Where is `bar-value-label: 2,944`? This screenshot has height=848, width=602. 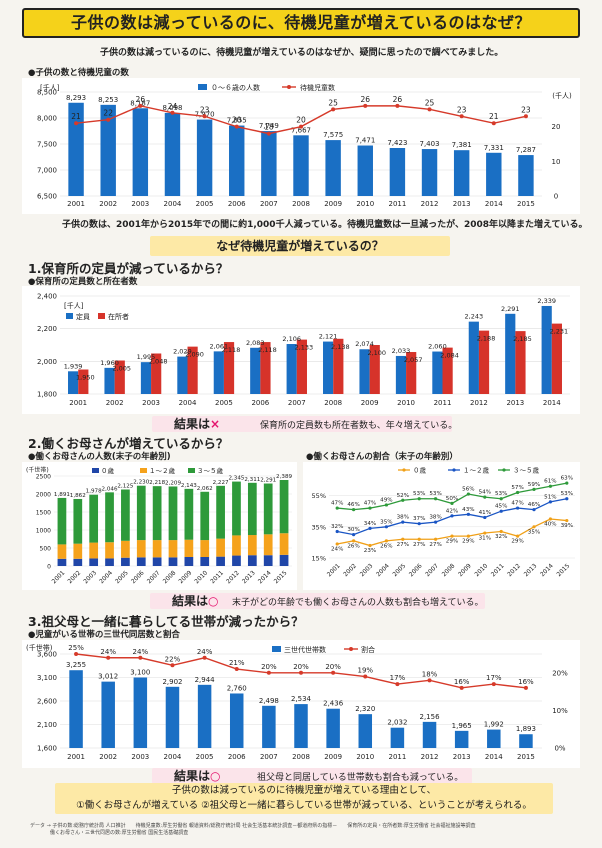
bar-value-label: 2,944 is located at coordinates (205, 680).